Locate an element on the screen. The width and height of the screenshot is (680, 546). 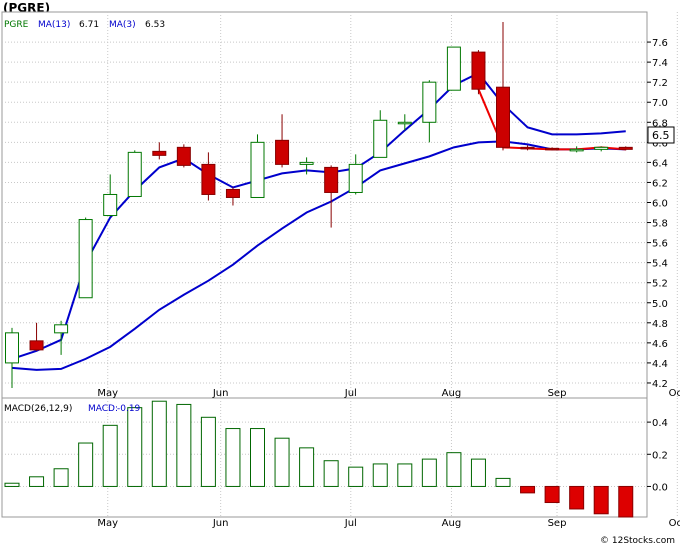
macd-month-label-aug: Aug is located at coordinates (452, 523).